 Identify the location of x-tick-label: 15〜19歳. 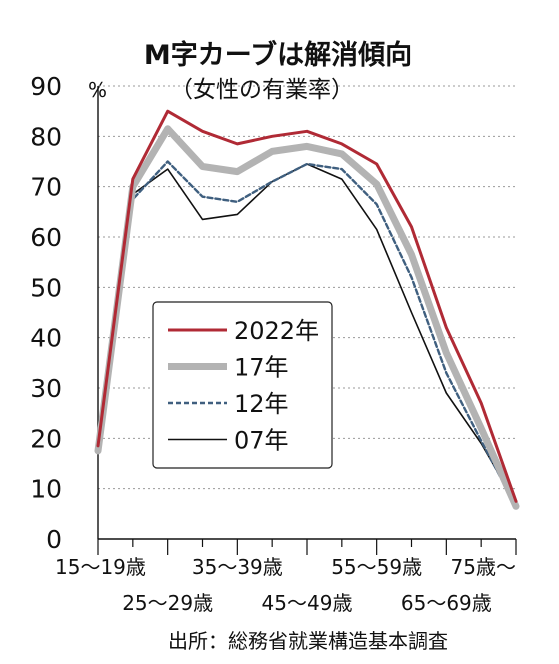
(100, 567).